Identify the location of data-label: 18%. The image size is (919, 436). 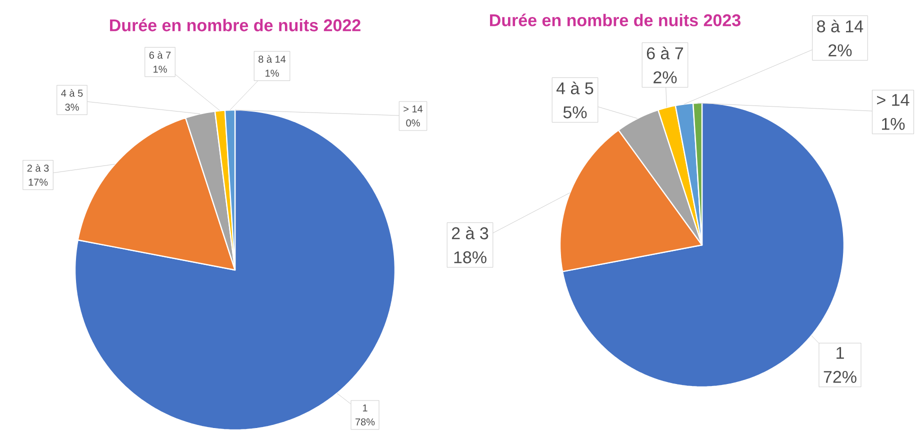
(470, 257).